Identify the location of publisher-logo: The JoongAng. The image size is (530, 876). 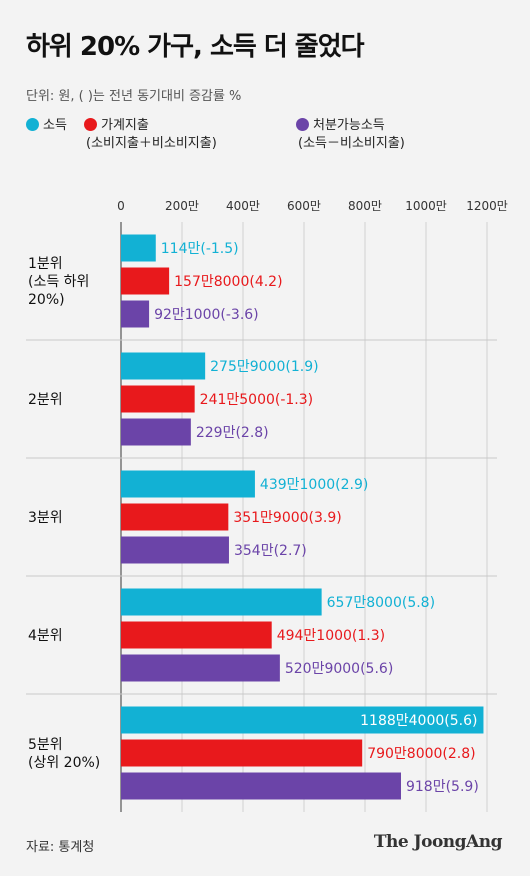
(438, 842).